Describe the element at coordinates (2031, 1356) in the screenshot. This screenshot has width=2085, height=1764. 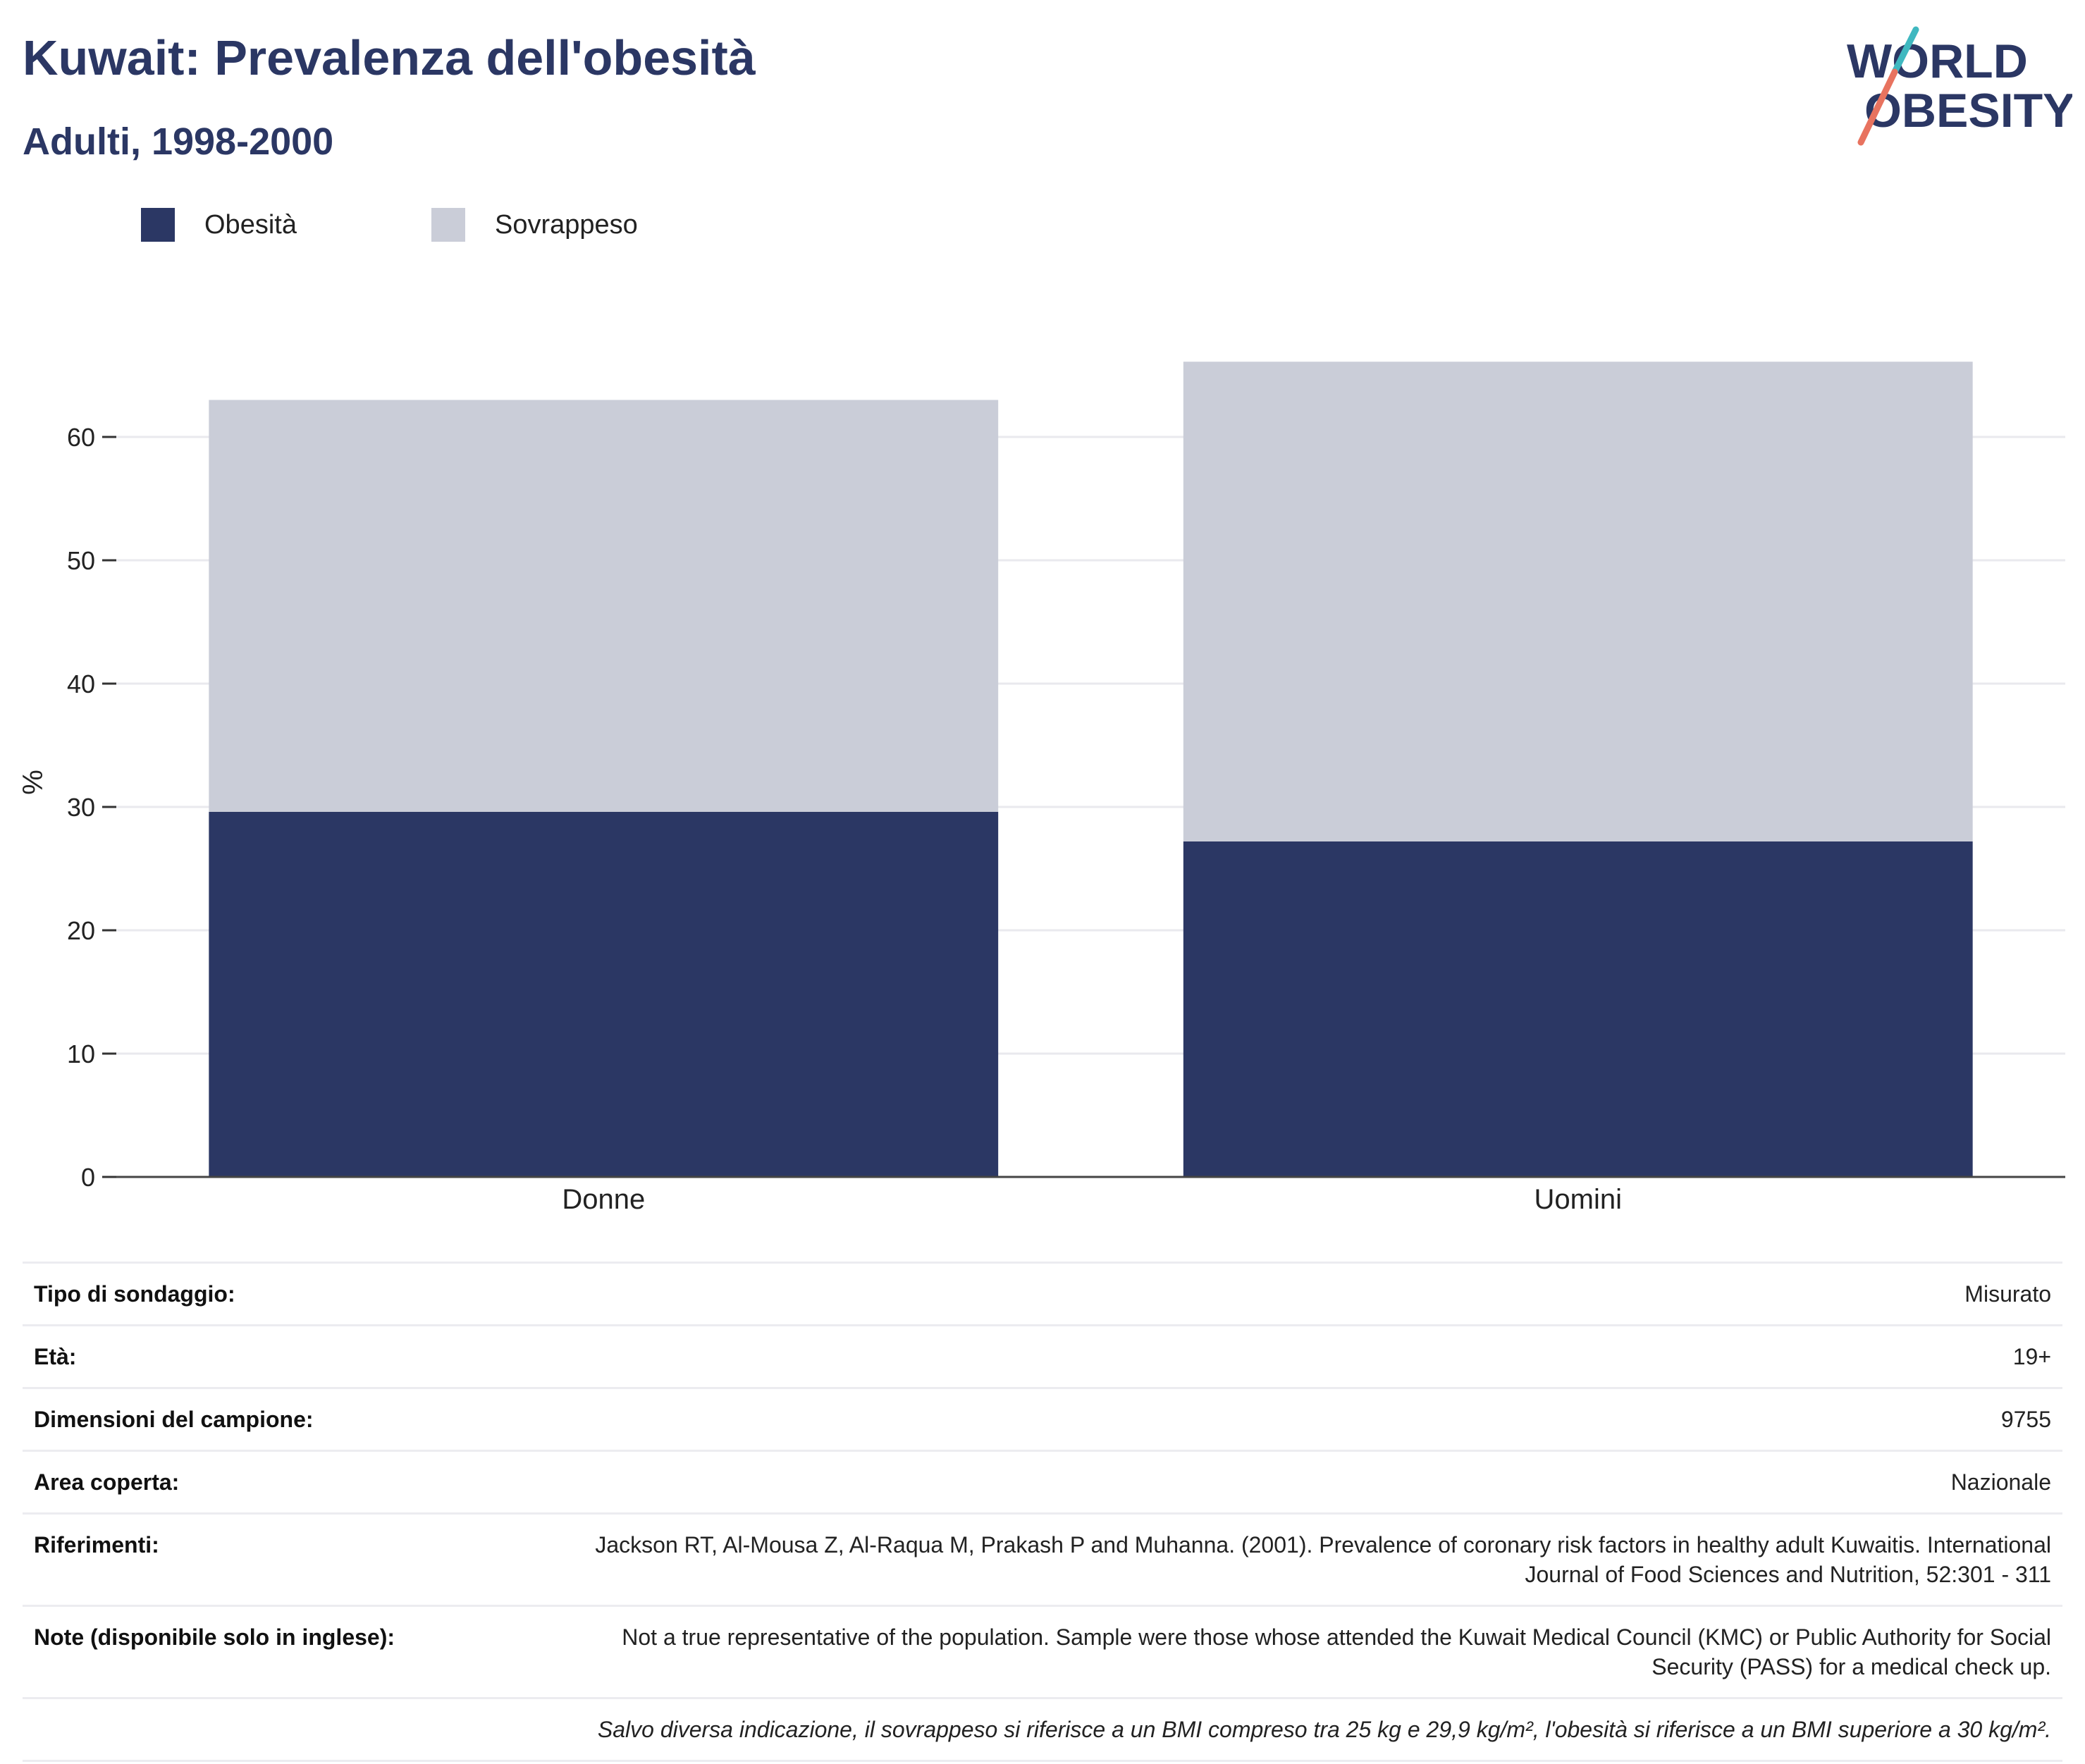
I see `row-value-age: 19+` at that location.